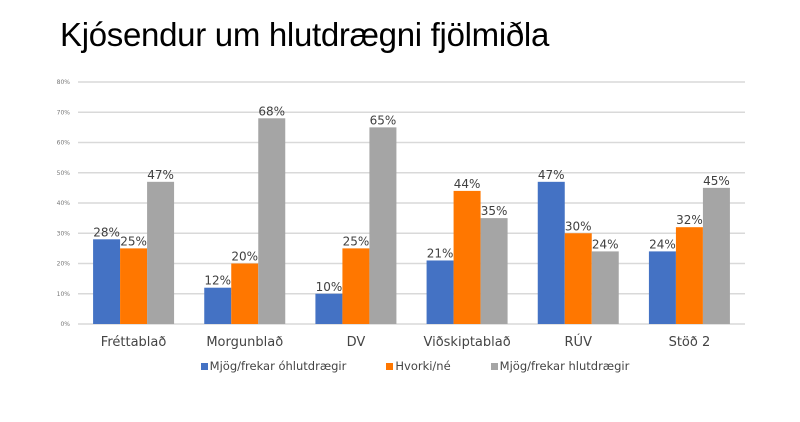 The height and width of the screenshot is (422, 800). Describe the element at coordinates (64, 233) in the screenshot. I see `y-tick-label: 30%` at that location.